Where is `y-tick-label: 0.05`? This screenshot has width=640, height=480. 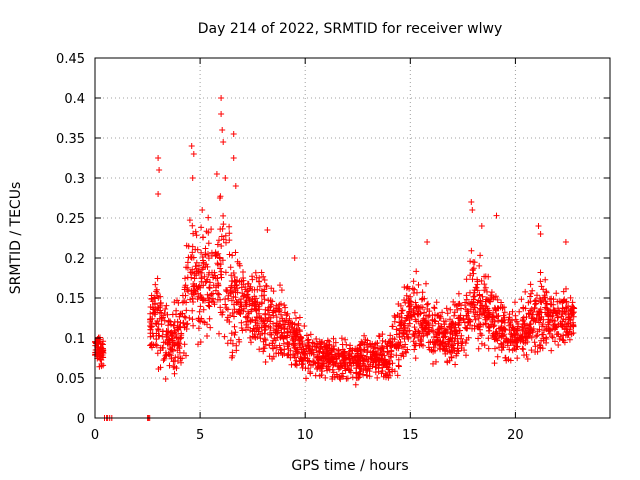 y-tick-label: 0.05 is located at coordinates (70, 379).